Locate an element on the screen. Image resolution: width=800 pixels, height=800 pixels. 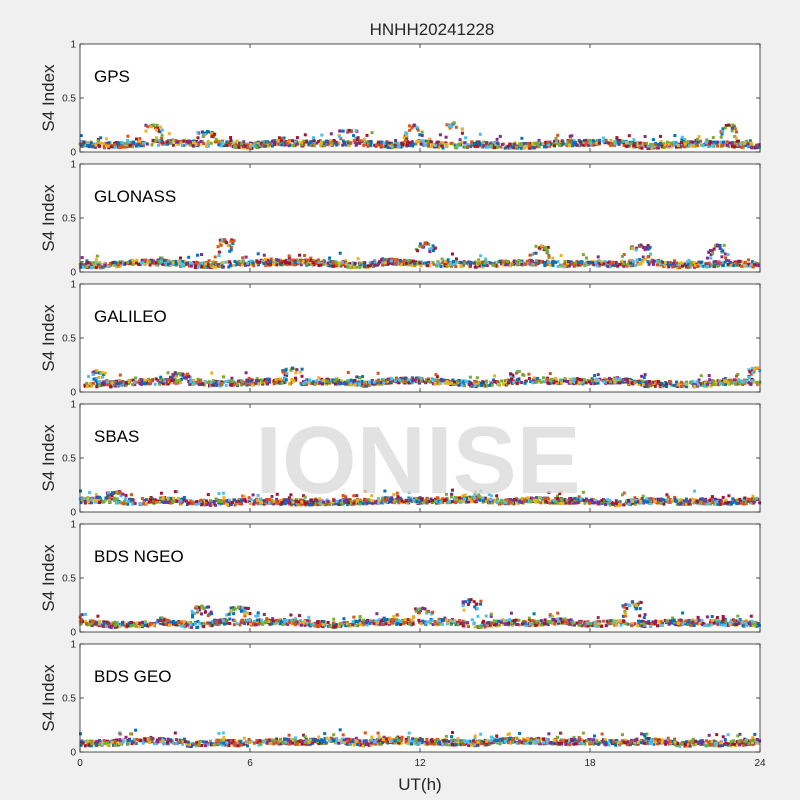
peak-point is located at coordinates (292, 368).